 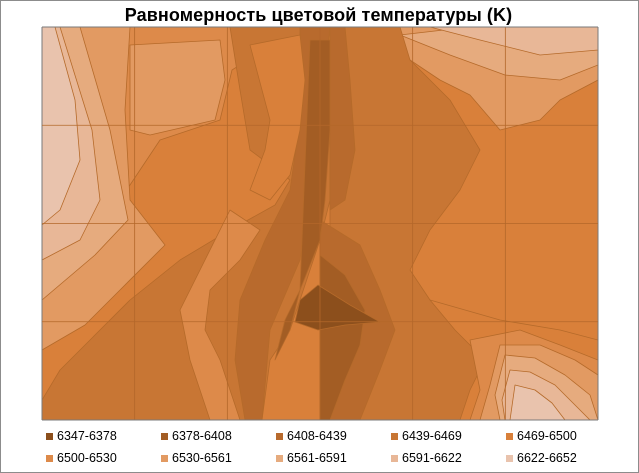 I want to click on legend-label: 6561-6591, so click(x=317, y=458).